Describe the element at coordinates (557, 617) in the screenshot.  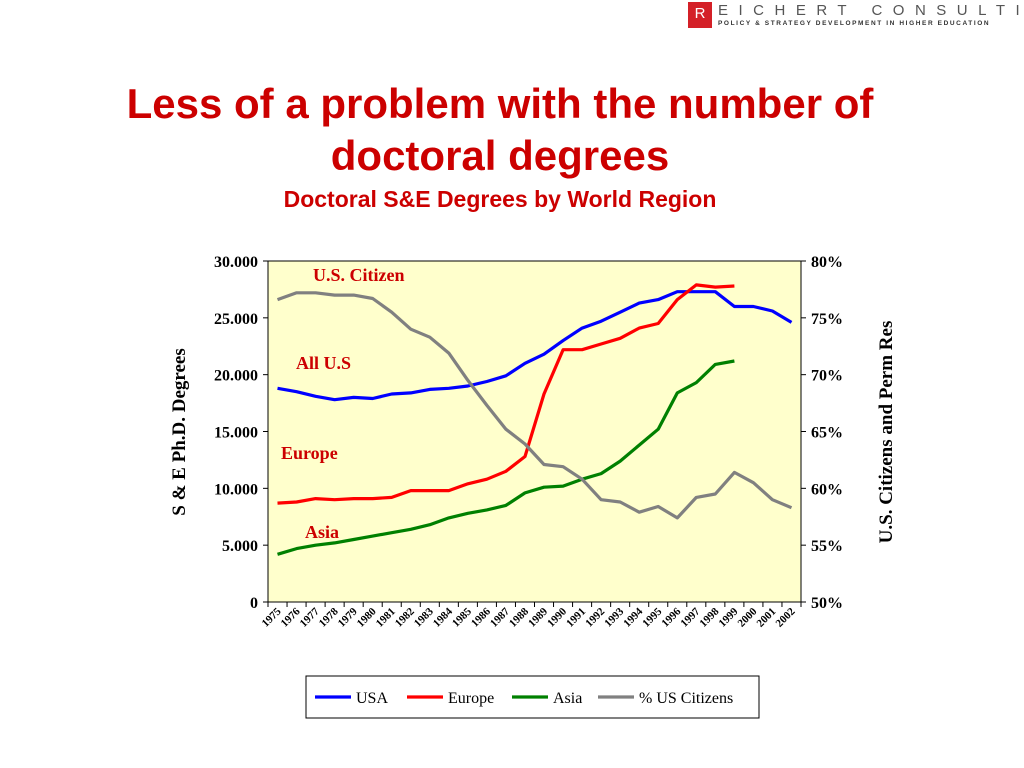
I see `x-tick-label: 1990` at that location.